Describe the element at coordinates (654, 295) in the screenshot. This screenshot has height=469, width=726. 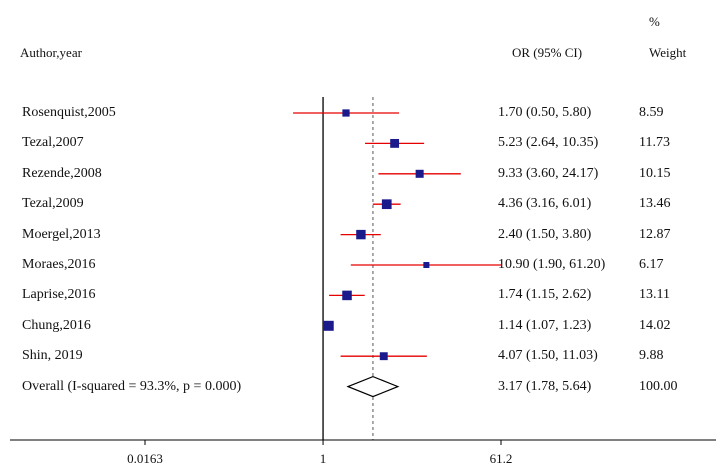
I see `study-weight: 13.11` at that location.